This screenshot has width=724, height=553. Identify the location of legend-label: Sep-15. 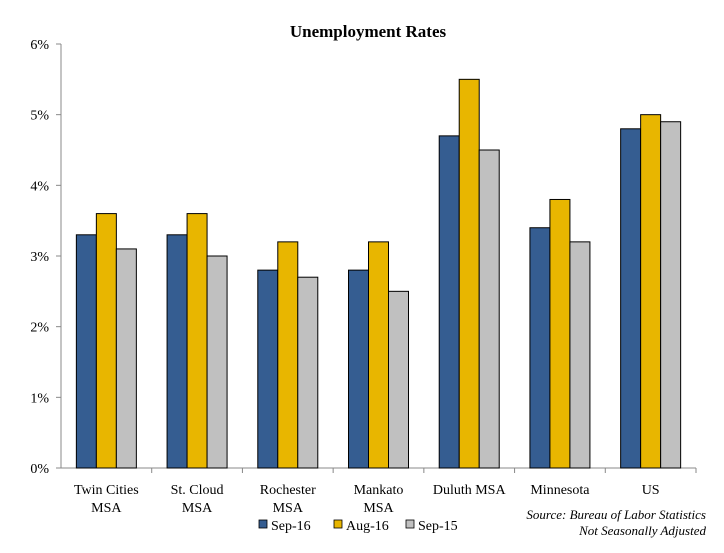
(438, 526).